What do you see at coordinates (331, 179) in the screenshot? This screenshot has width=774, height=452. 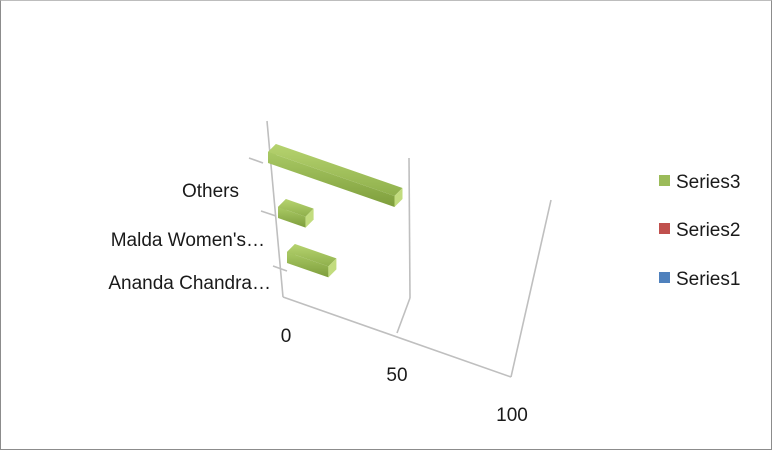 I see `bar-others-front` at bounding box center [331, 179].